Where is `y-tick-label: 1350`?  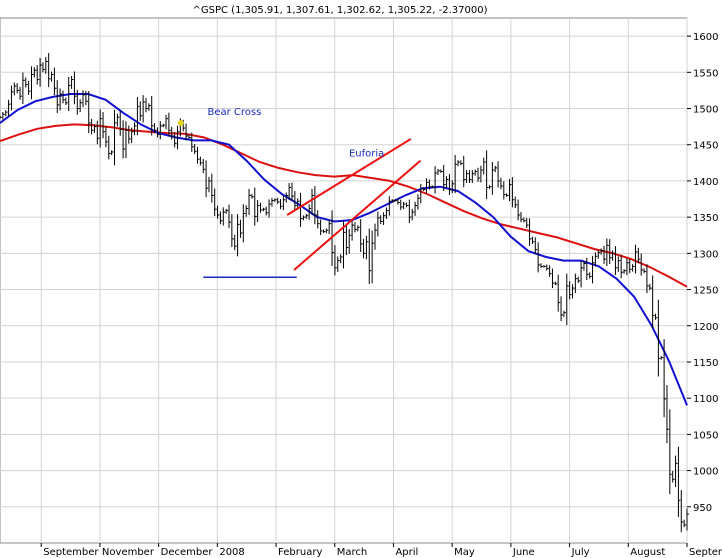
y-tick-label: 1350 is located at coordinates (705, 218).